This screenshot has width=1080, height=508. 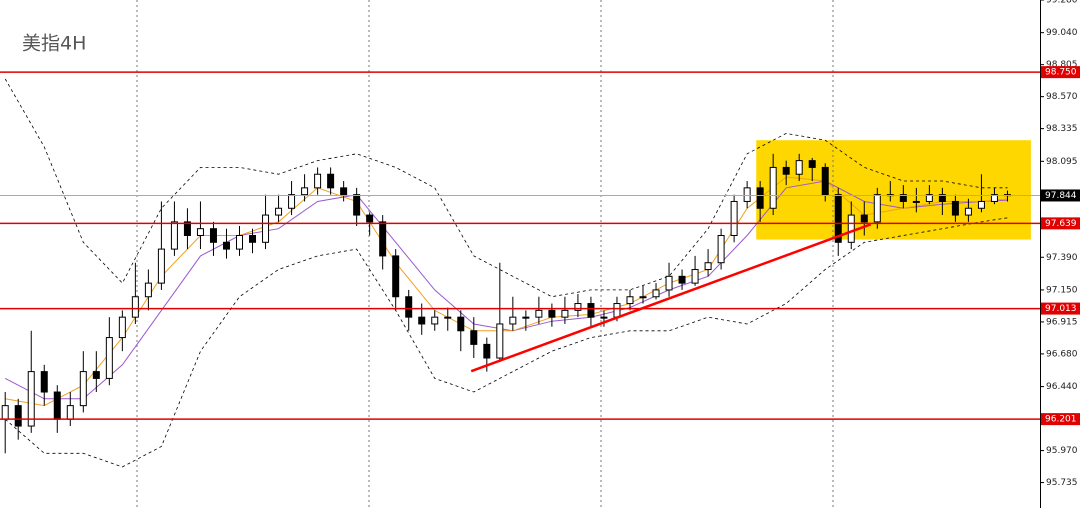 I want to click on y-tick-label: 98.335, so click(x=1062, y=129).